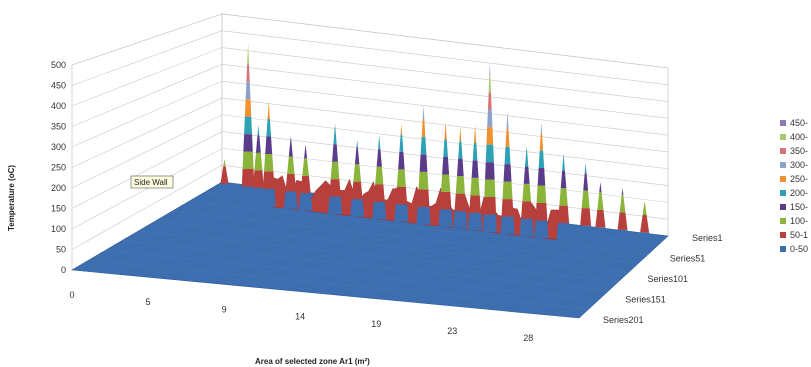  I want to click on svg-text: 150-, so click(799, 207).